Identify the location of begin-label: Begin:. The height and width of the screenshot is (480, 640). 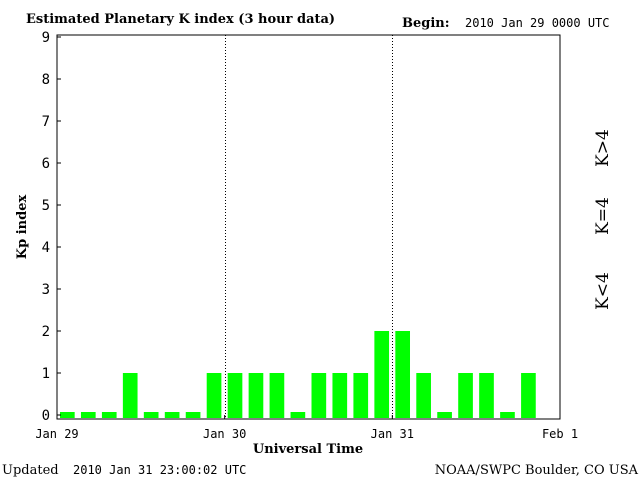
(426, 23).